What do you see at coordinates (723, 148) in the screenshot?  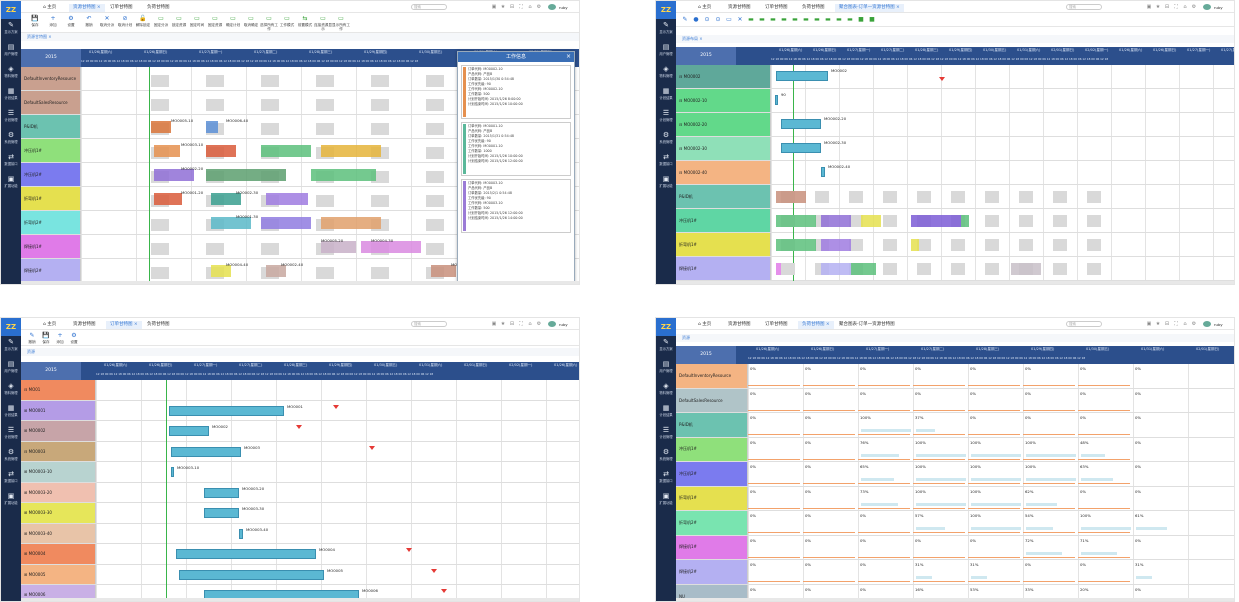 I see `order-label: ⊟ MO0002-30` at bounding box center [723, 148].